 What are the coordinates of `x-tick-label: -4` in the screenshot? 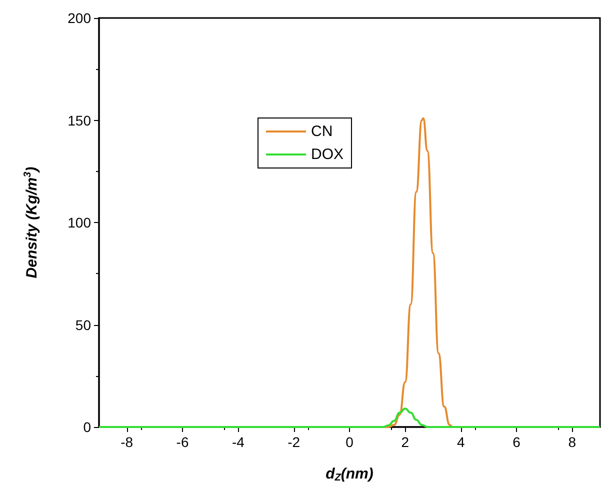 It's located at (238, 442).